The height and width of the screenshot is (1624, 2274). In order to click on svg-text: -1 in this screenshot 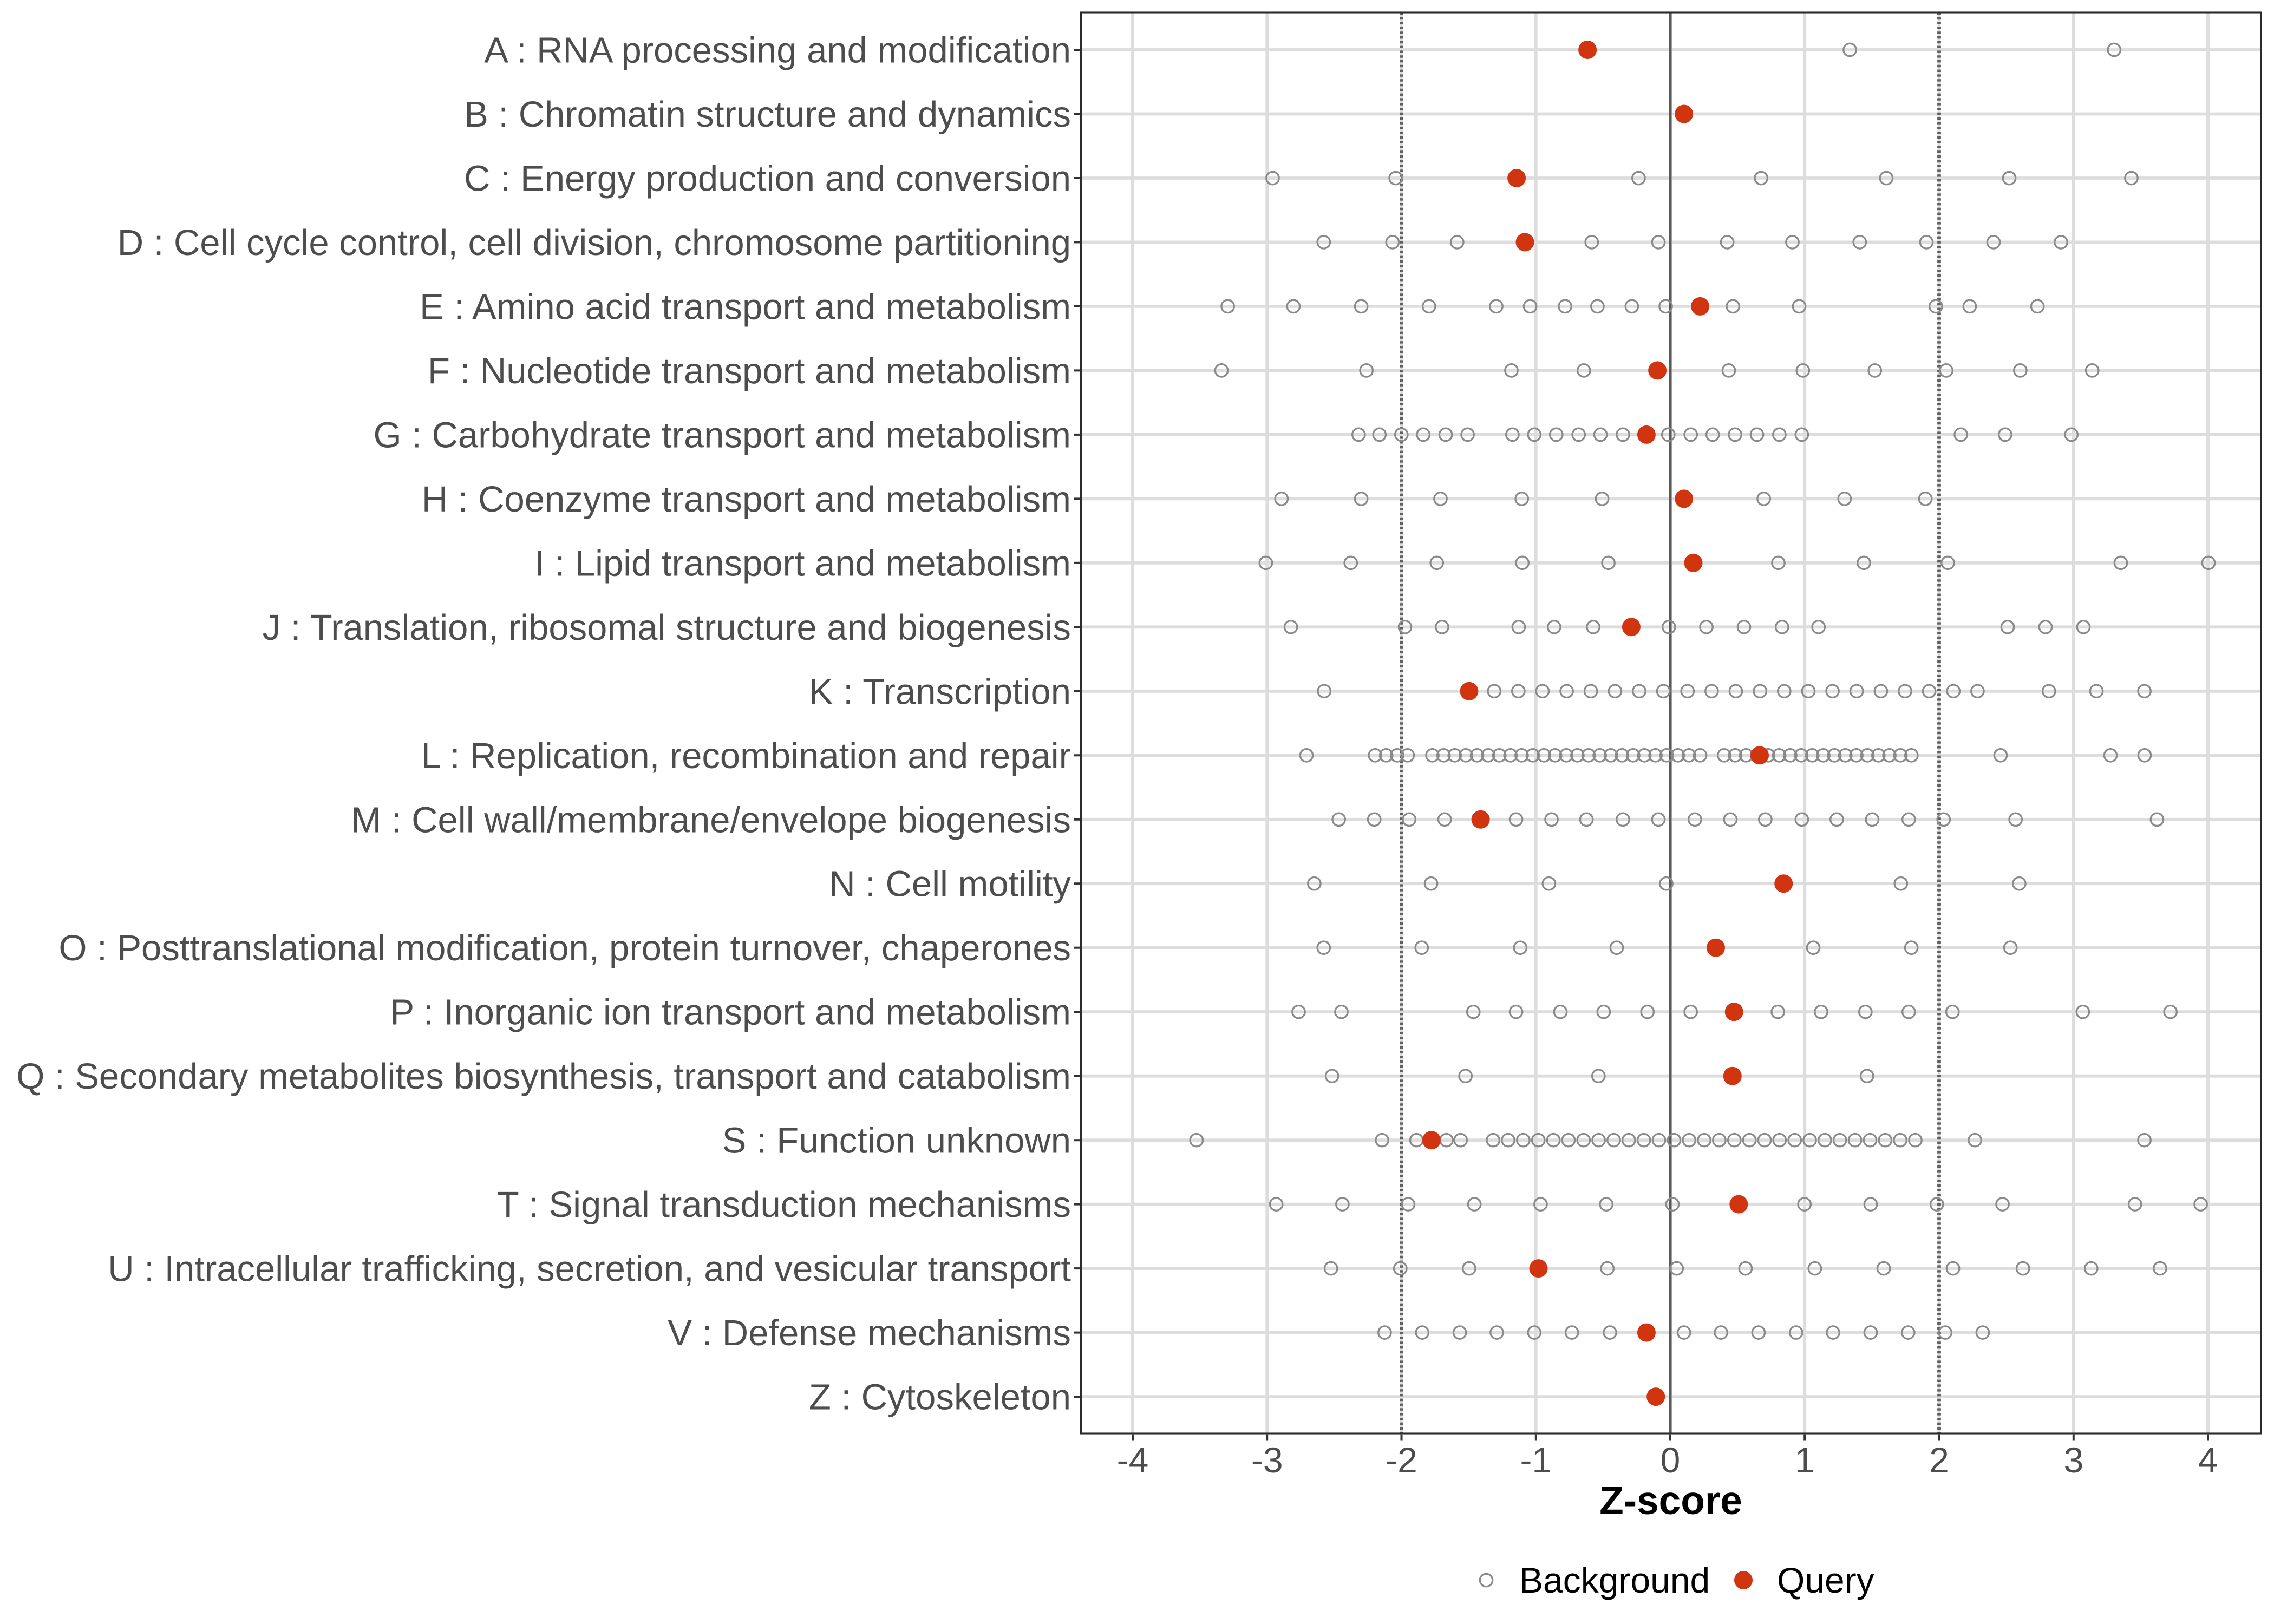, I will do `click(1536, 1460)`.